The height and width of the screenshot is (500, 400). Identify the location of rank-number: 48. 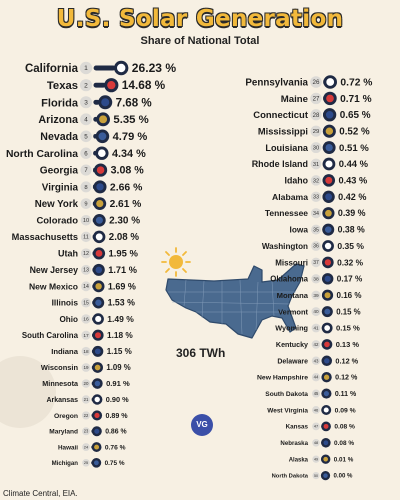
(316, 443).